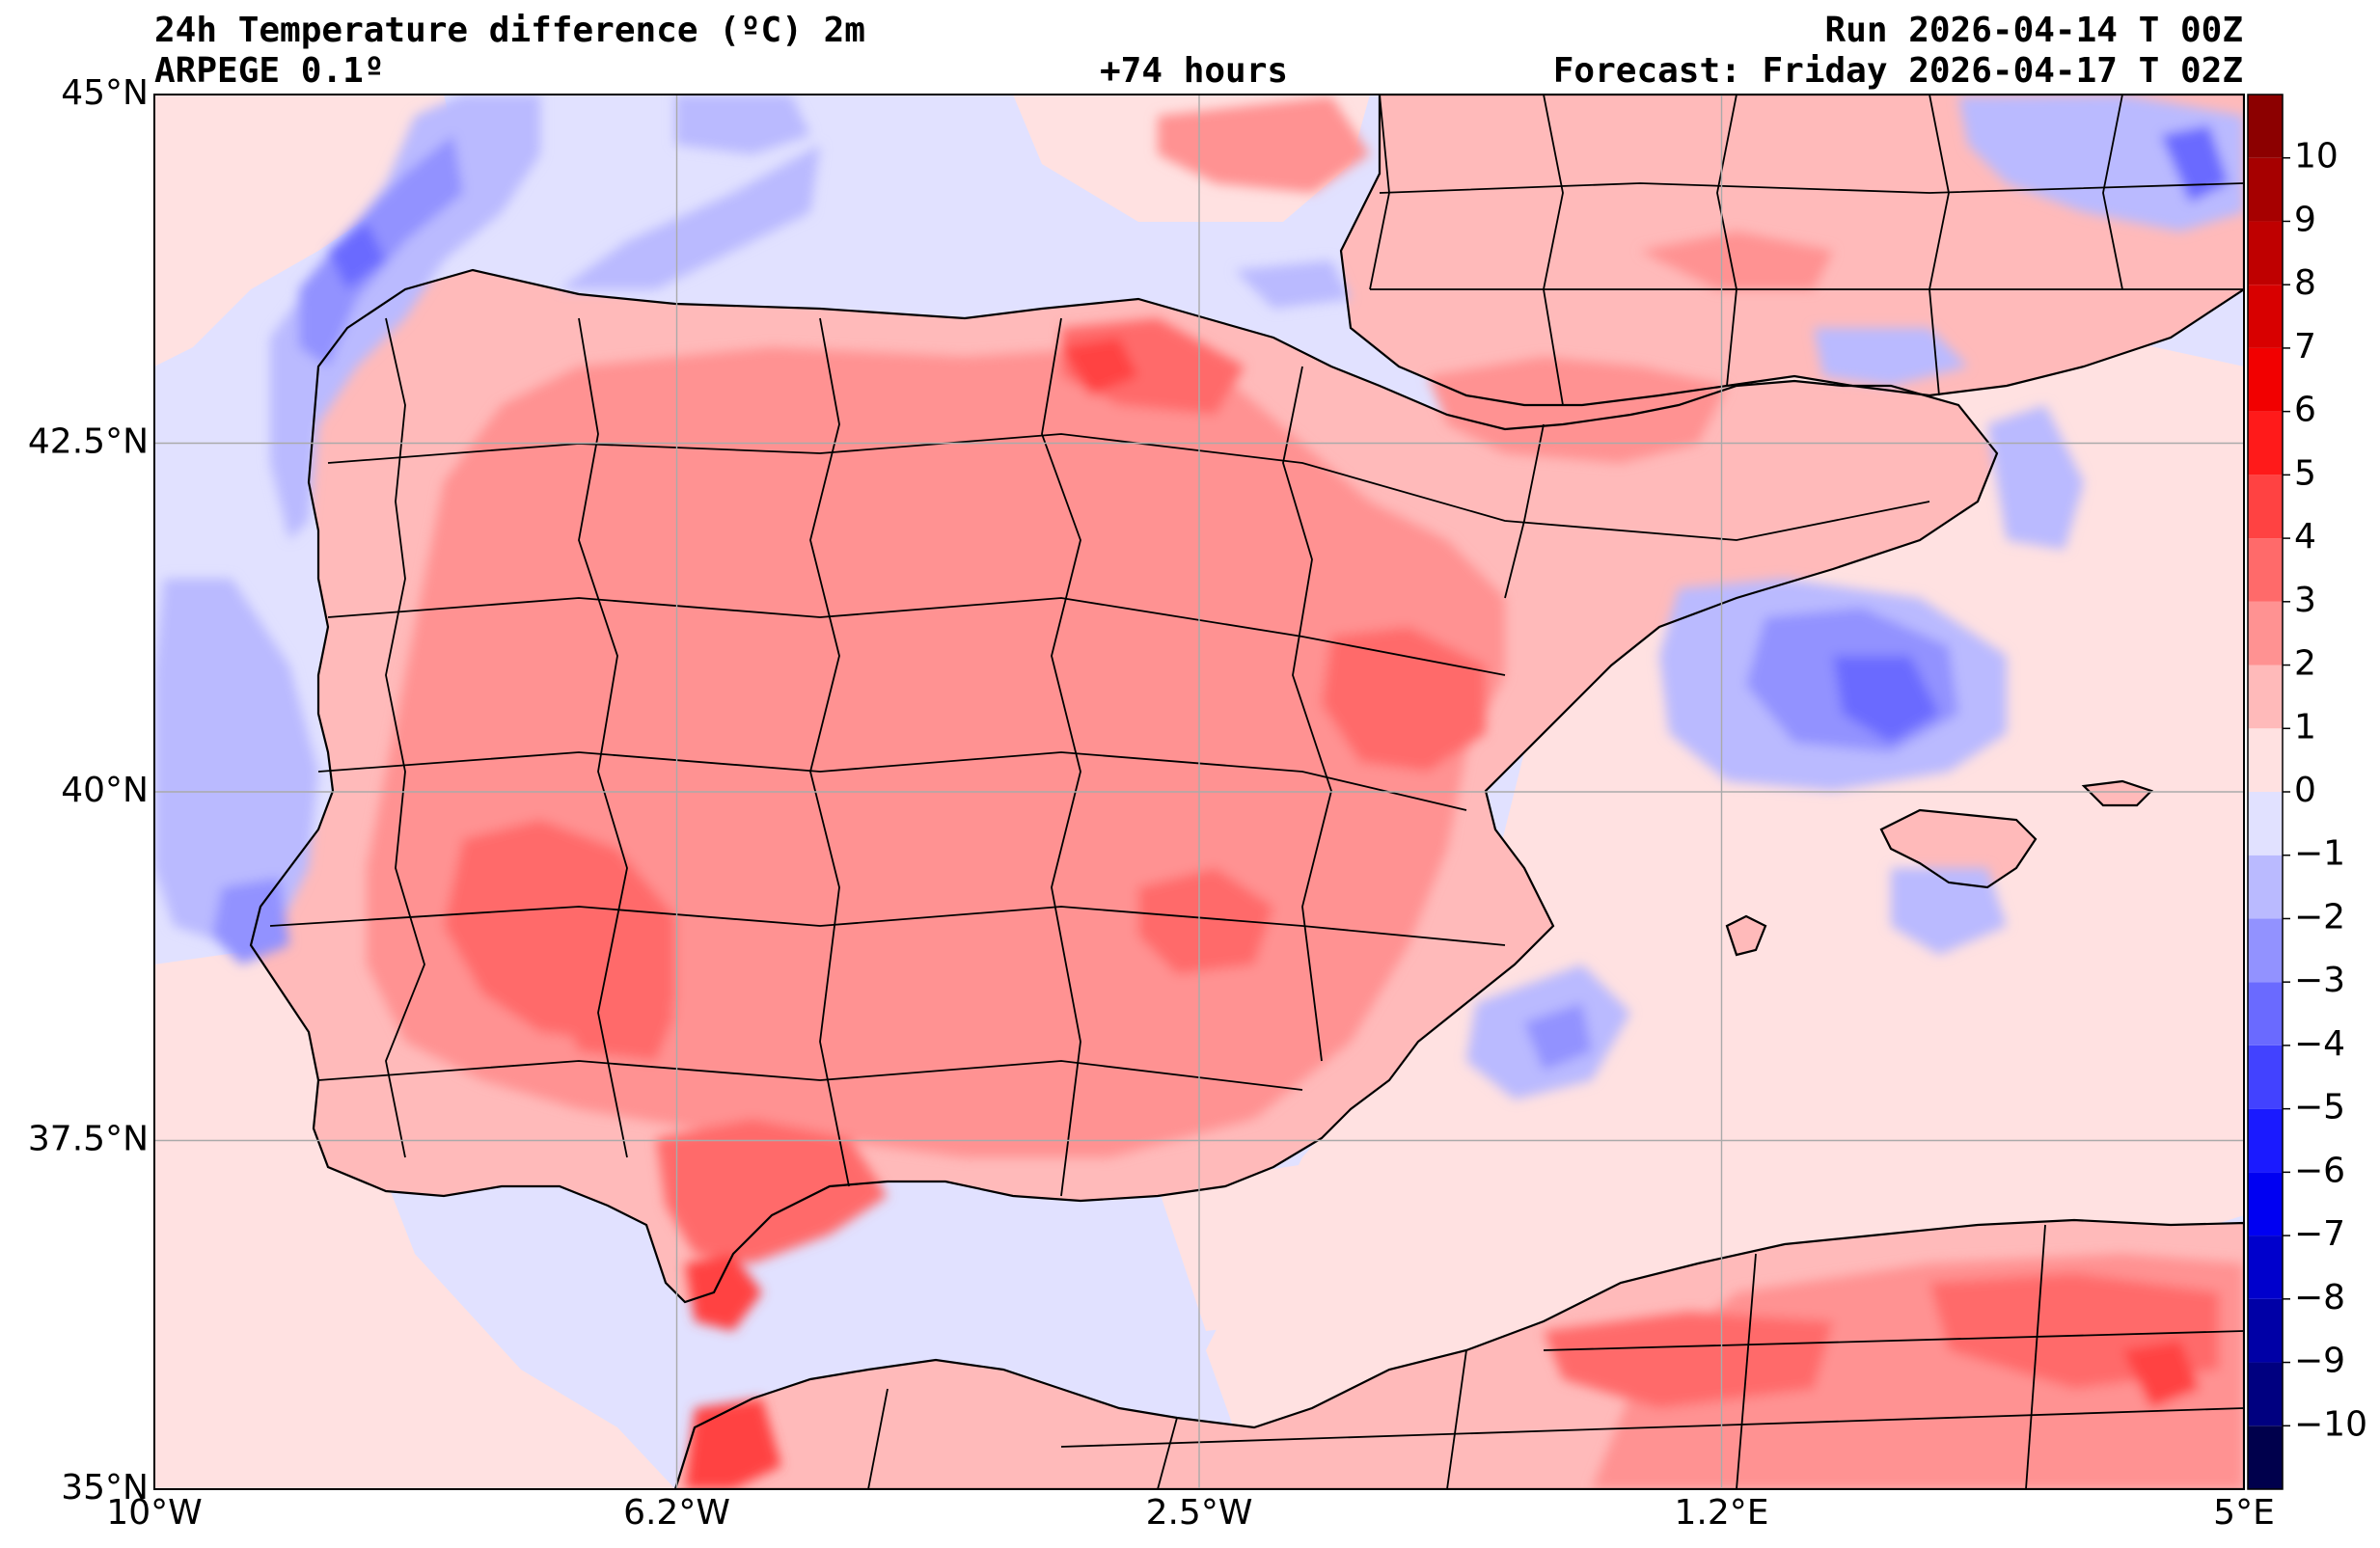 The image size is (2380, 1548). Describe the element at coordinates (154, 1513) in the screenshot. I see `lon-tick-label: 10°W` at that location.